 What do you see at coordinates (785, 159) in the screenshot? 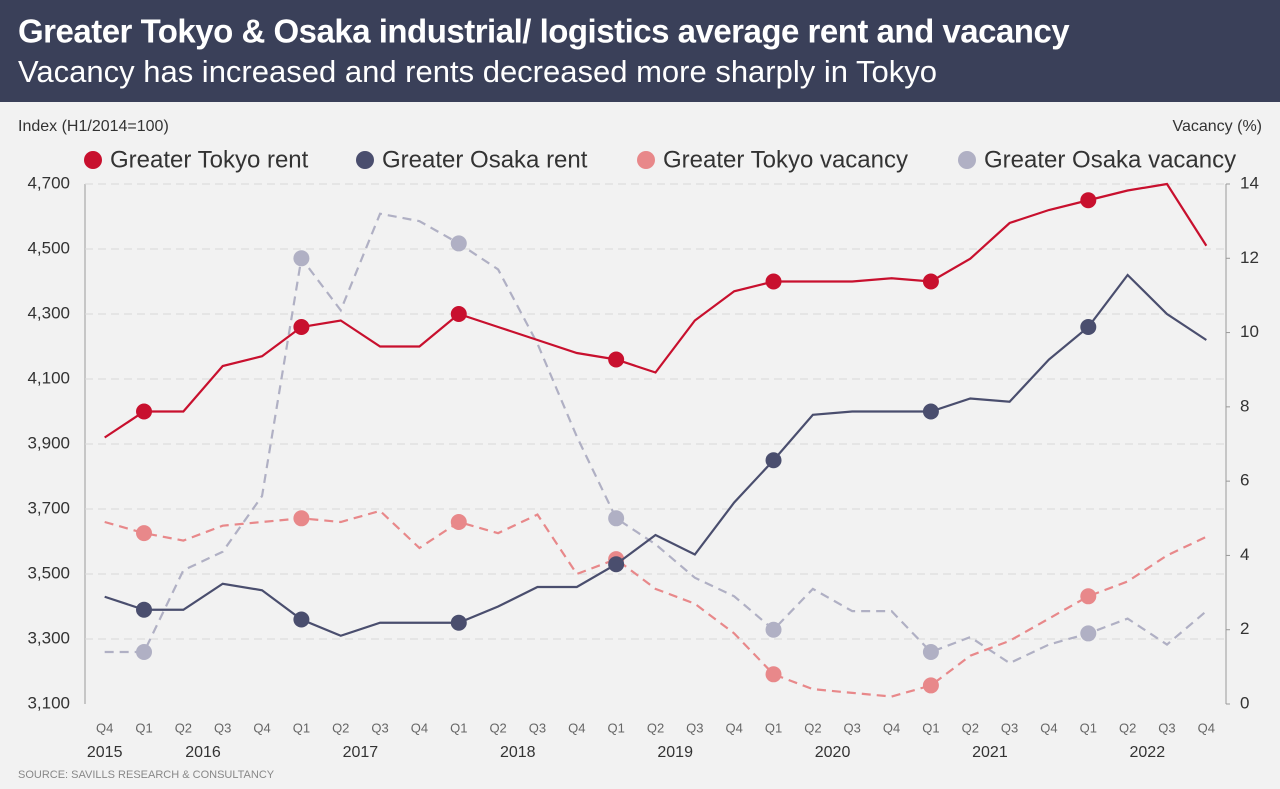
I see `legend-label: Greater Tokyo vacancy` at bounding box center [785, 159].